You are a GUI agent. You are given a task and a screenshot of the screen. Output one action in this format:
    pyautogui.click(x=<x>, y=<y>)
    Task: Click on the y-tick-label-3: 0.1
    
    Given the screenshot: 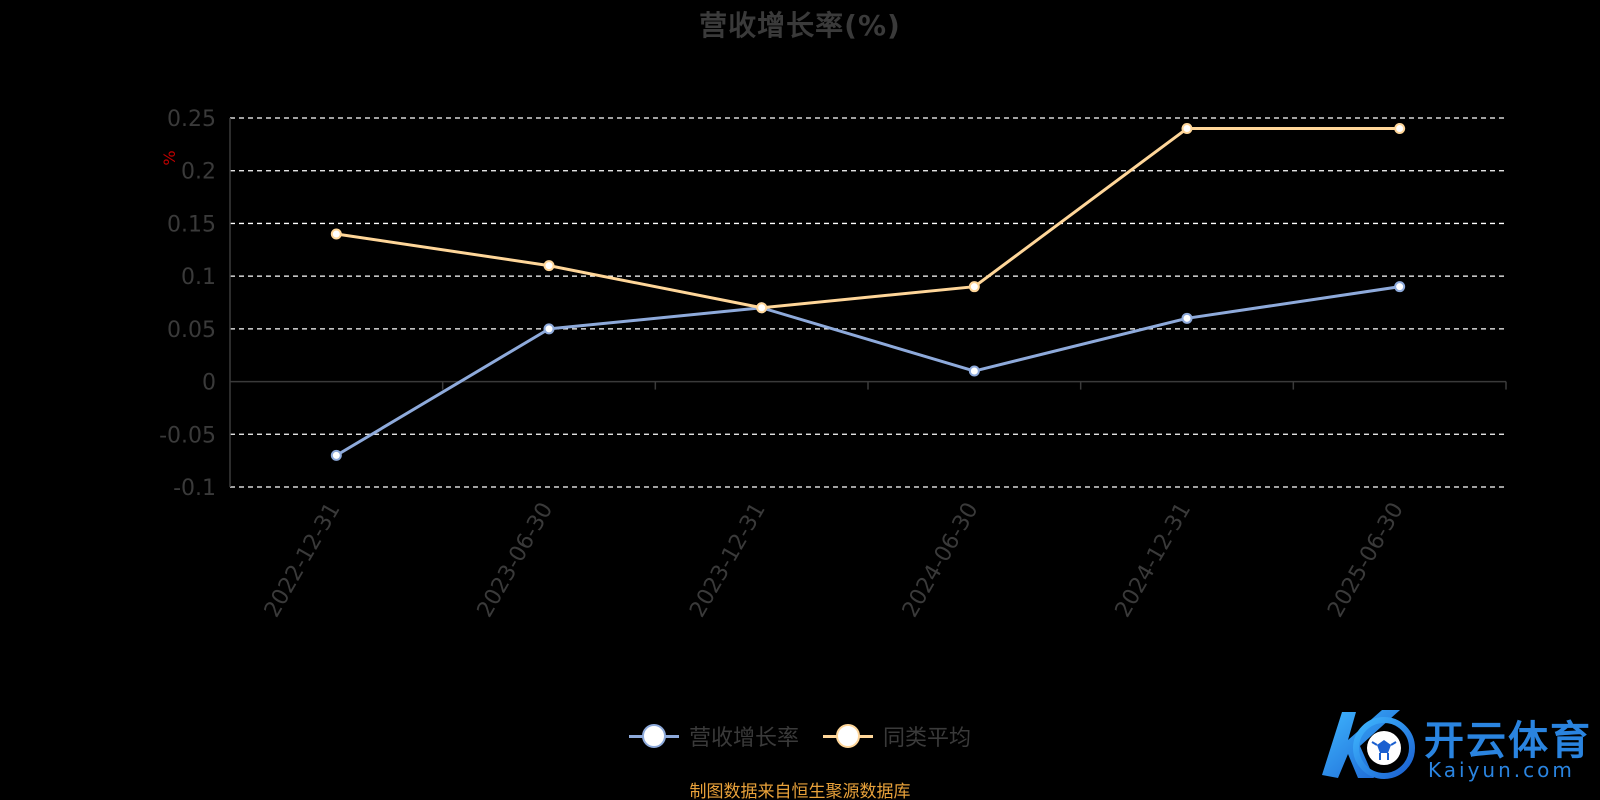 What is the action you would take?
    pyautogui.click(x=198, y=277)
    